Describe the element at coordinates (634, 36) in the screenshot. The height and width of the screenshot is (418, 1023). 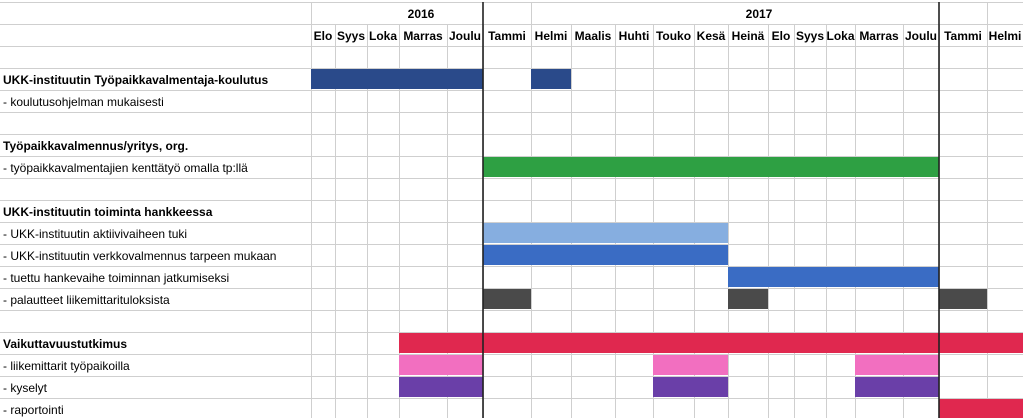
I see `month-label: Huhti` at that location.